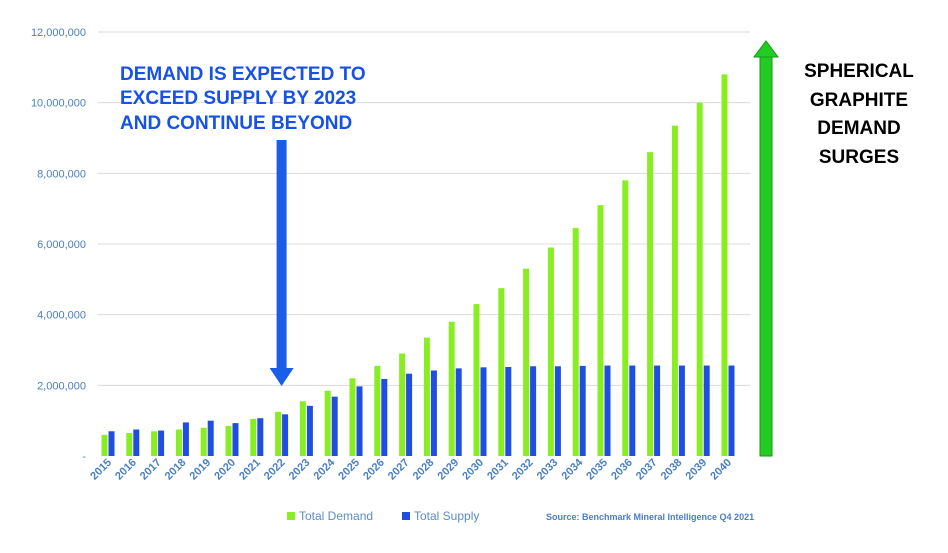 This screenshot has height=553, width=948. Describe the element at coordinates (473, 470) in the screenshot. I see `x-tick-label: 2030` at that location.